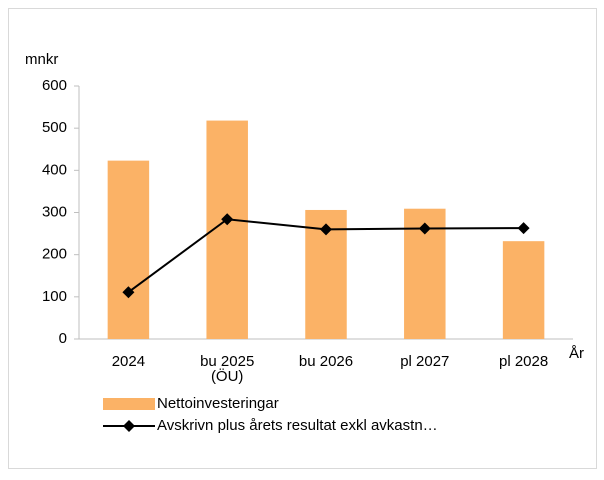  I want to click on y-tick-label: 500, so click(54, 127).